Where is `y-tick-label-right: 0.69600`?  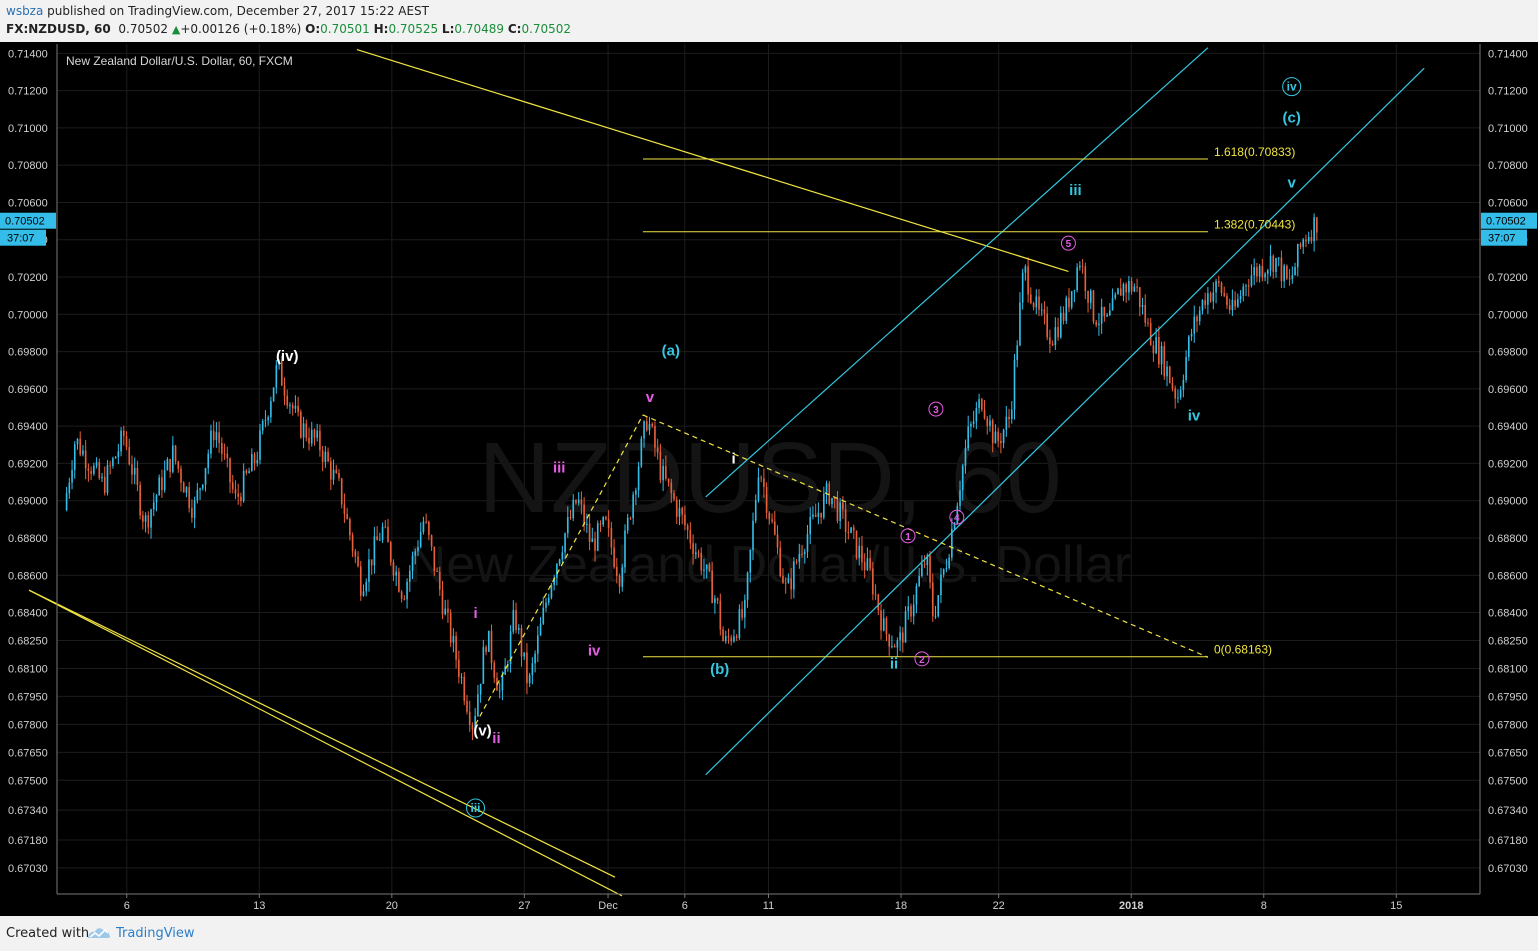
y-tick-label-right: 0.69600 is located at coordinates (1508, 390).